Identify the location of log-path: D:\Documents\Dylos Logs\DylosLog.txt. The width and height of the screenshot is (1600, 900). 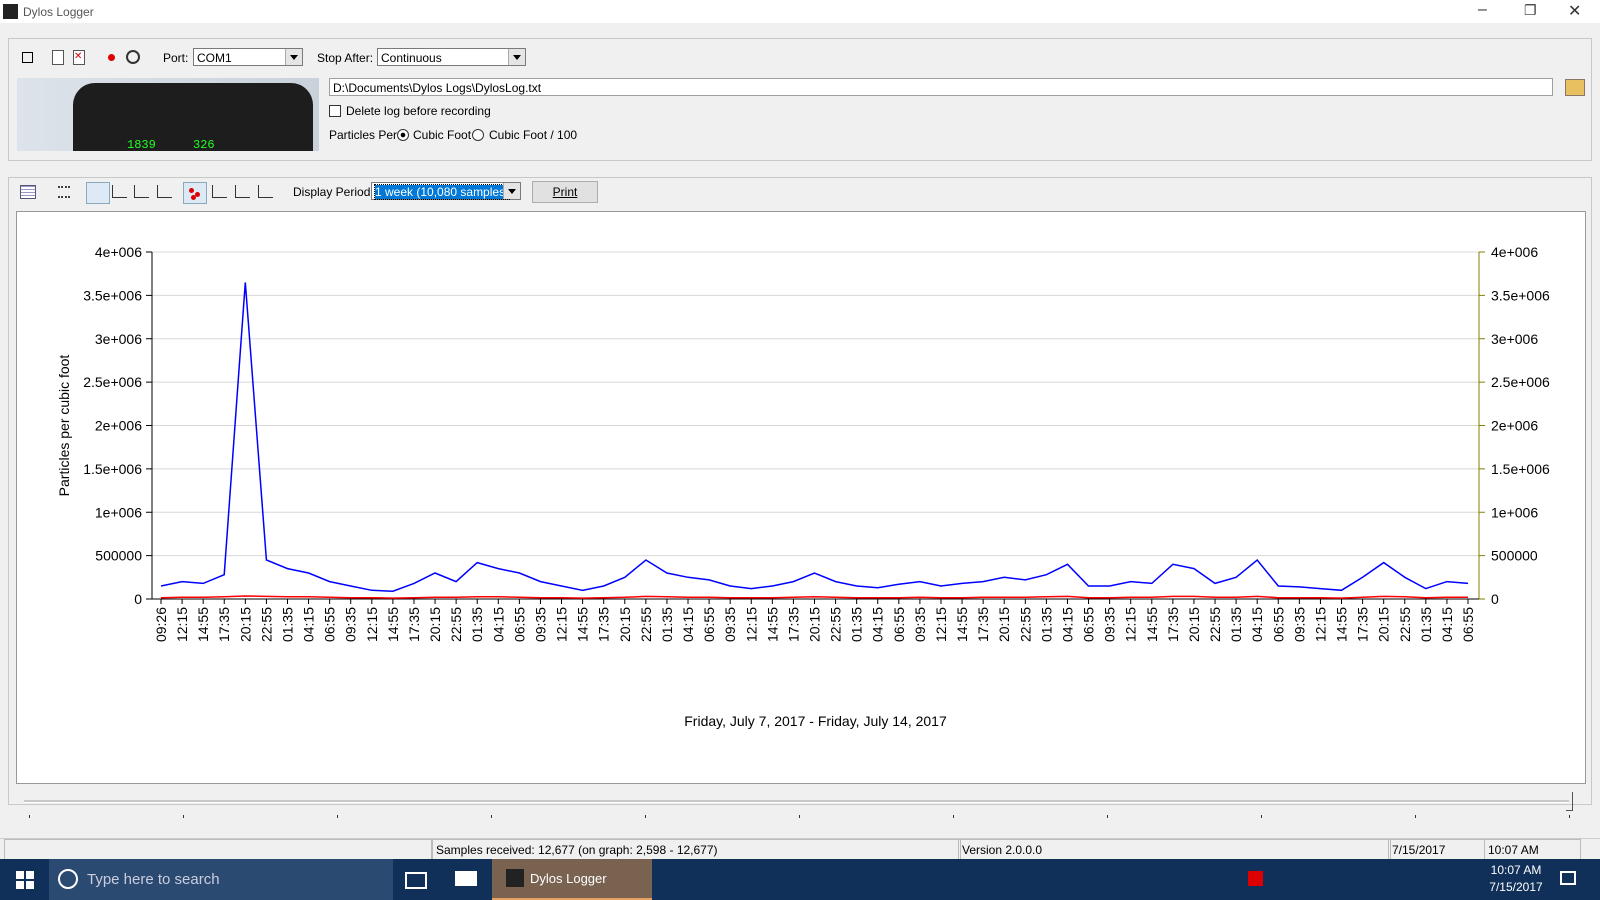
(437, 88).